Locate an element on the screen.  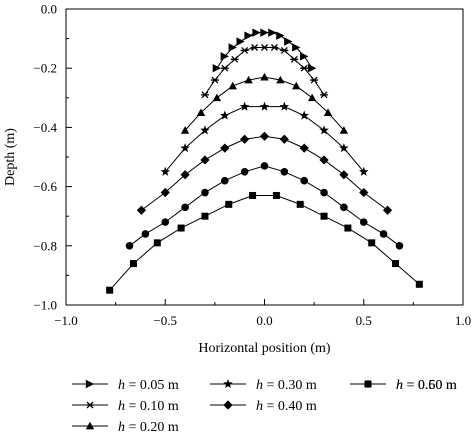
legend-label: h = 0.60 m is located at coordinates (426, 385).